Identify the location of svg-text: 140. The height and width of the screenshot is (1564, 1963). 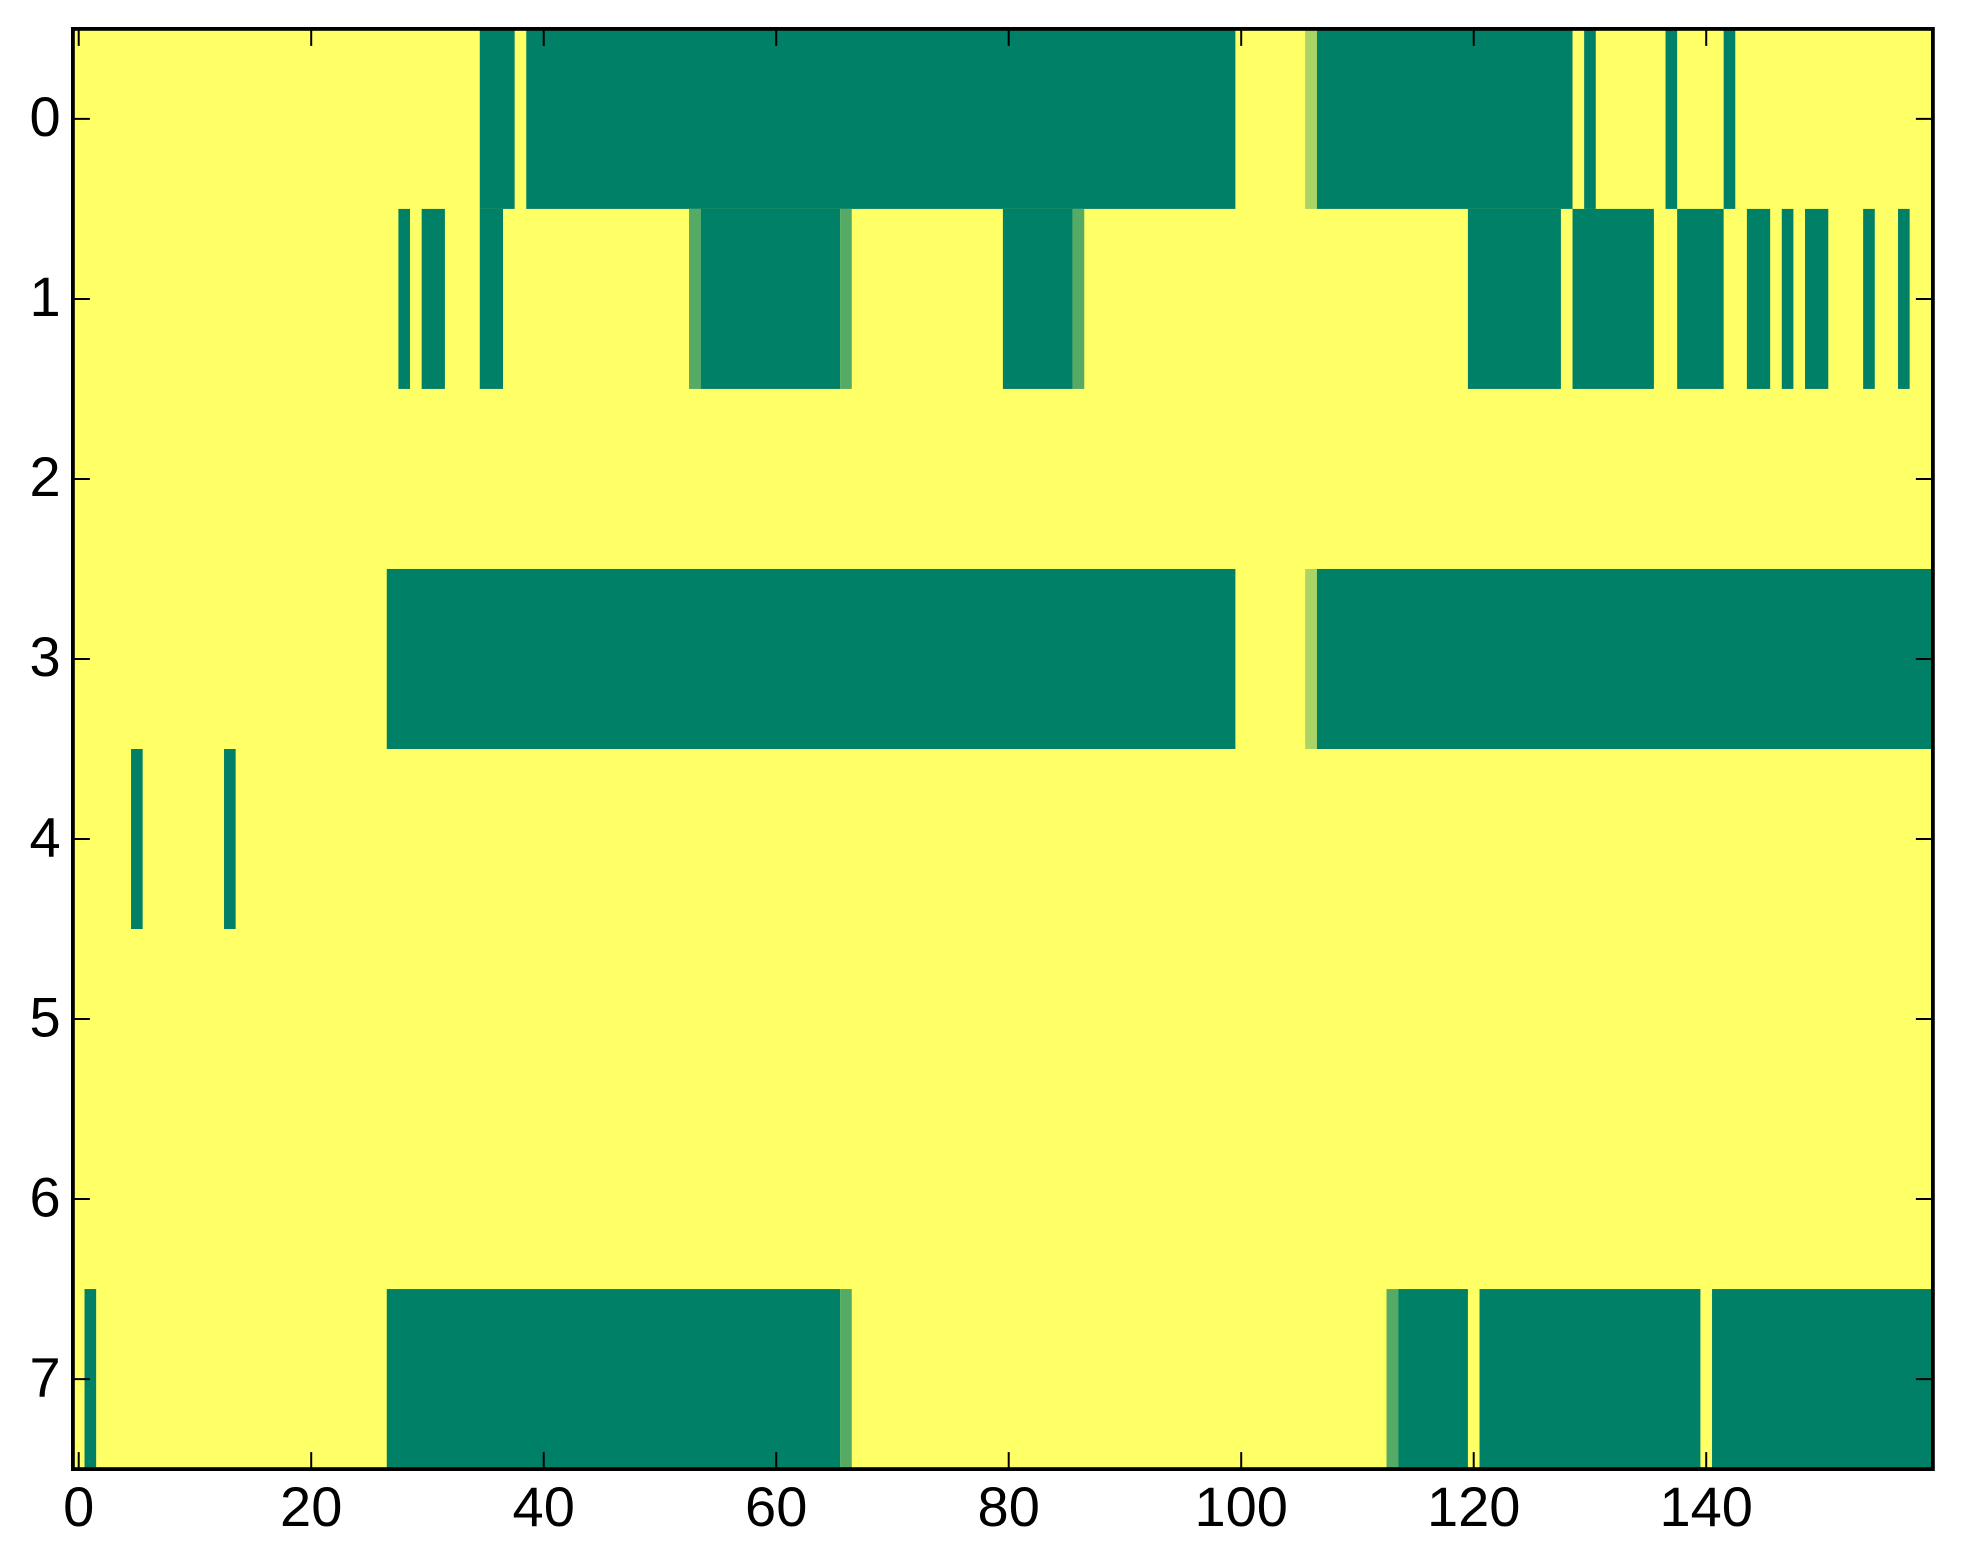
(1705, 1506).